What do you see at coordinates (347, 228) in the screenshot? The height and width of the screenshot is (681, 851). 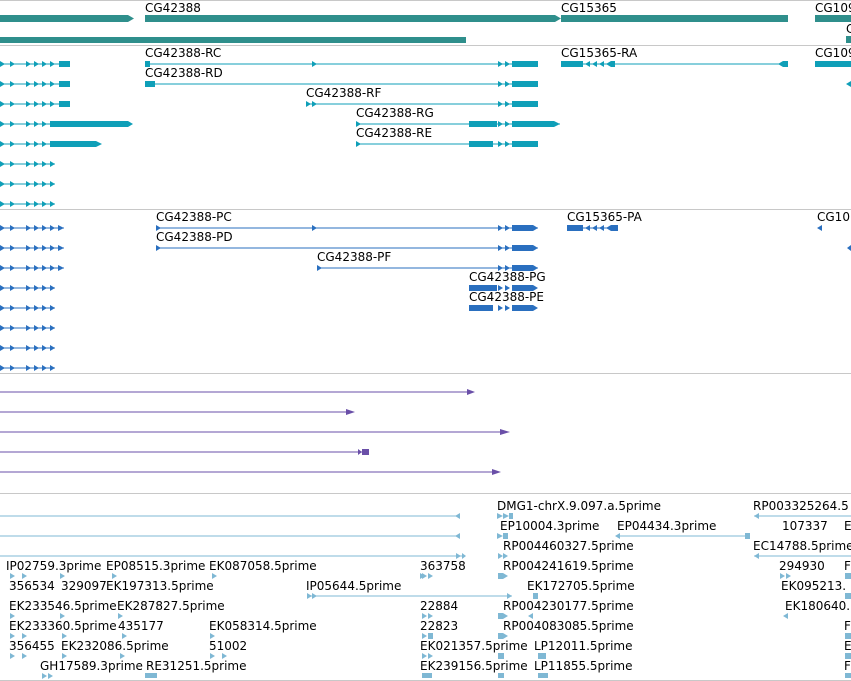 I see `protein-cg42388-pc` at bounding box center [347, 228].